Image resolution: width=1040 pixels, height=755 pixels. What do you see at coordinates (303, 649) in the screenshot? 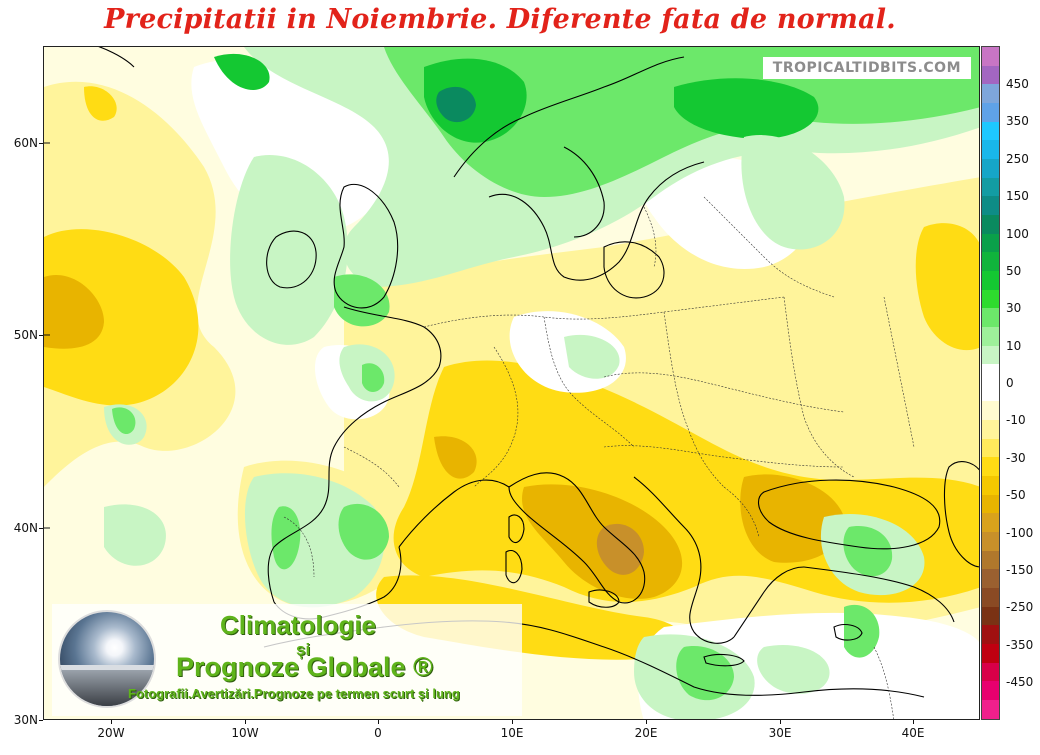
I see `brand-conjunction: și` at bounding box center [303, 649].